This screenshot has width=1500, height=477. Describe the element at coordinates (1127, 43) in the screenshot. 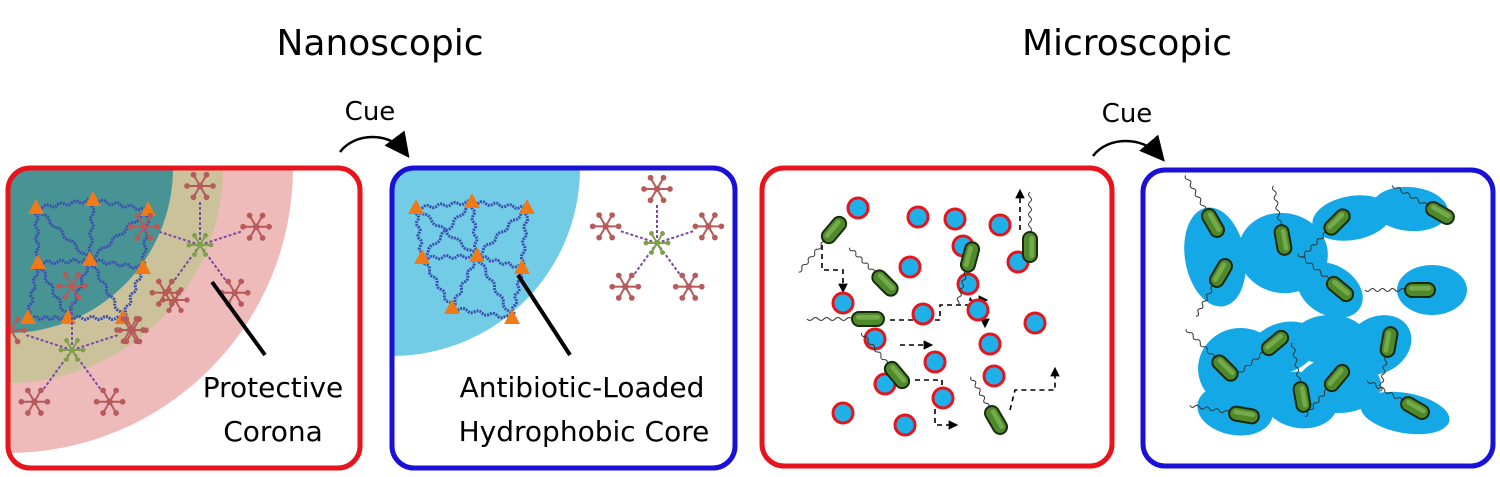

I see `heading-microscopic: Microscopic` at that location.